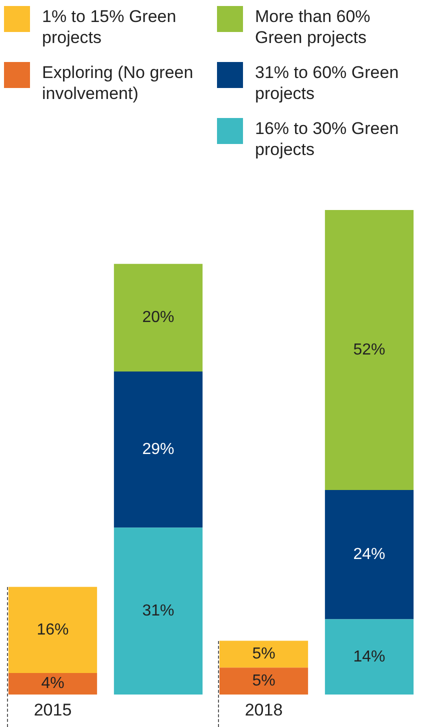  I want to click on data-label: 4%, so click(52, 683).